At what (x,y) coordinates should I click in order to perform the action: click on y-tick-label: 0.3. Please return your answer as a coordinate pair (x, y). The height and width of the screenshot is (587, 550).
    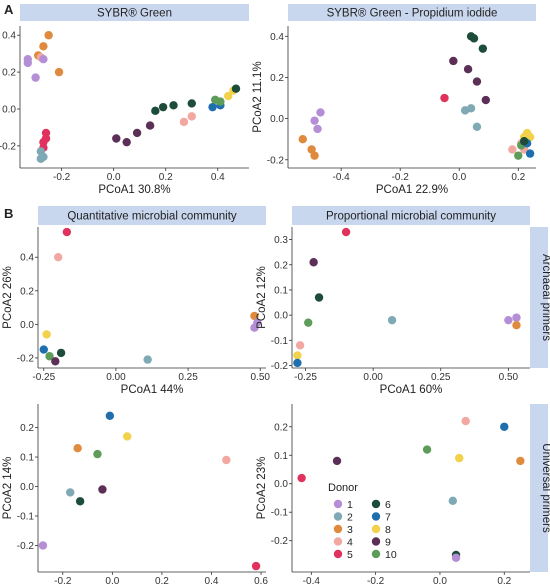
    Looking at the image, I should click on (281, 240).